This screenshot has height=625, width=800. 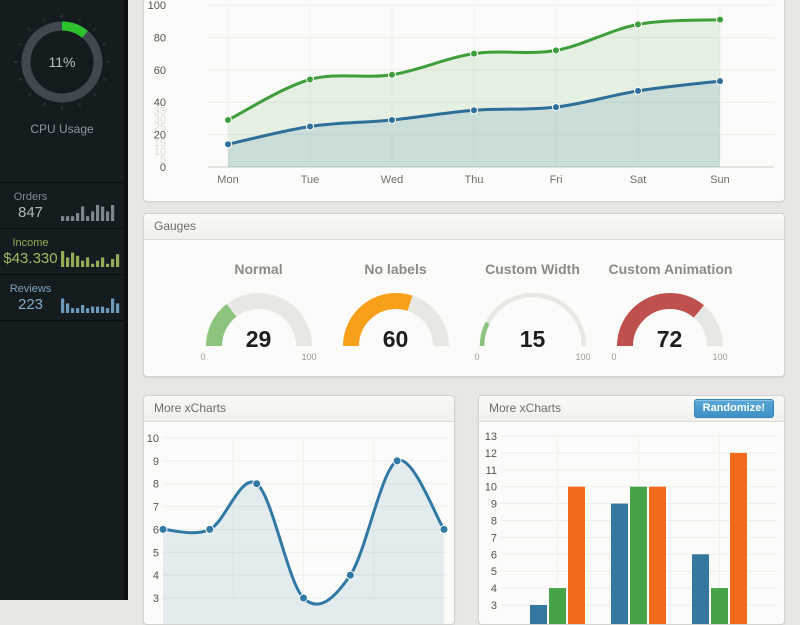 What do you see at coordinates (392, 180) in the screenshot?
I see `svg-text: Wed` at bounding box center [392, 180].